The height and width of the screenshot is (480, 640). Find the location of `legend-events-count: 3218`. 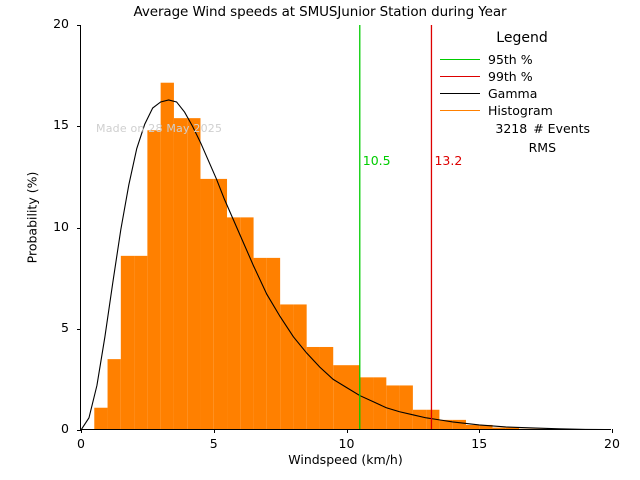

legend-events-count: 3218 is located at coordinates (511, 128).